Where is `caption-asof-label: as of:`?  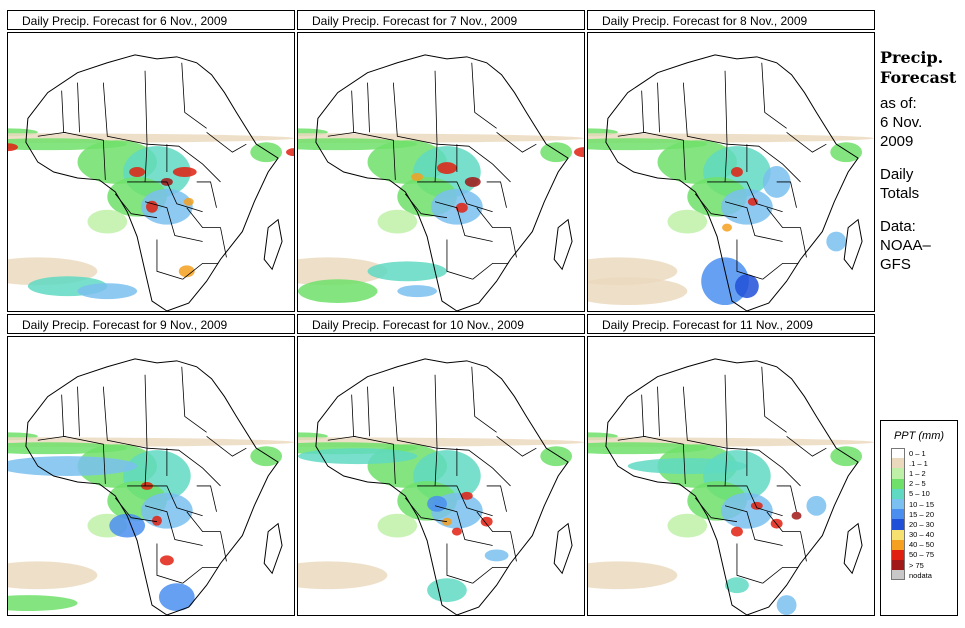 caption-asof-label: as of: is located at coordinates (898, 103).